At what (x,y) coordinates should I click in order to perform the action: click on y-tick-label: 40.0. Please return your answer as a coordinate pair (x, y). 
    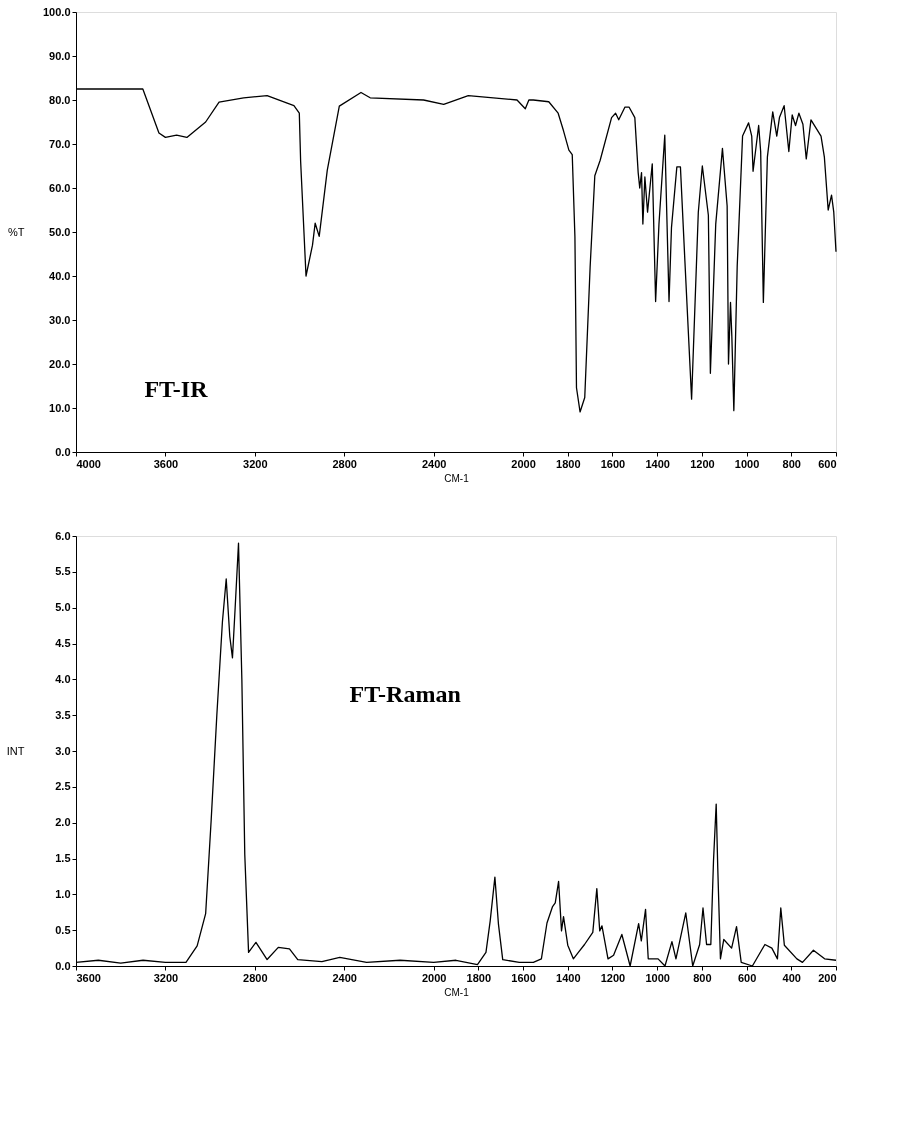
    Looking at the image, I should click on (60, 275).